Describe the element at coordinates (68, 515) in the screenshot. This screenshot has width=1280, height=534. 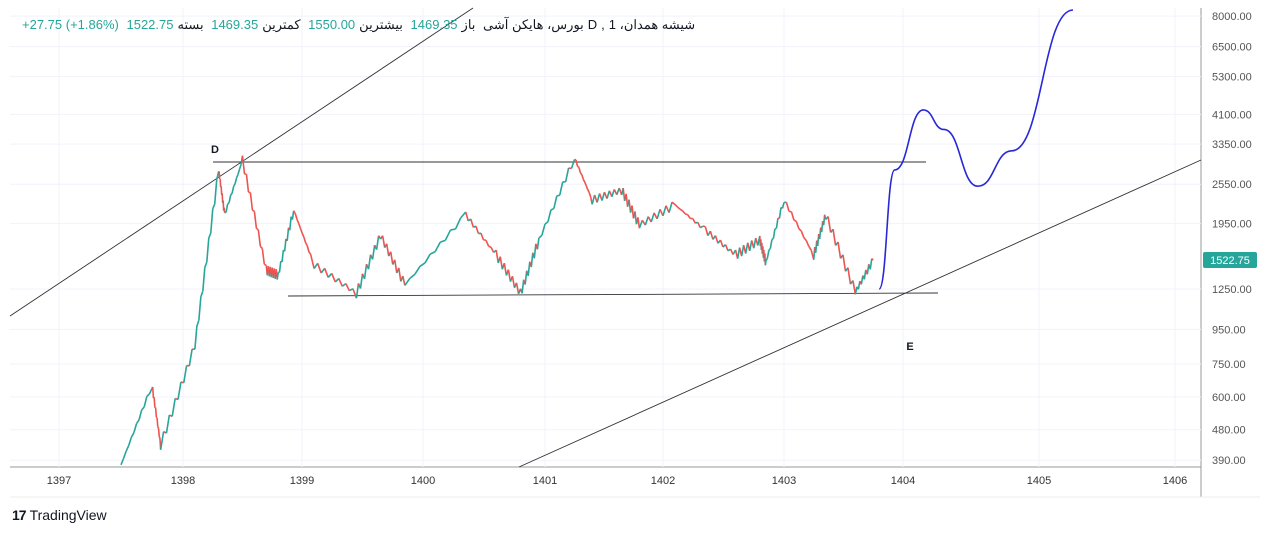
I see `brand-name: TradingView` at that location.